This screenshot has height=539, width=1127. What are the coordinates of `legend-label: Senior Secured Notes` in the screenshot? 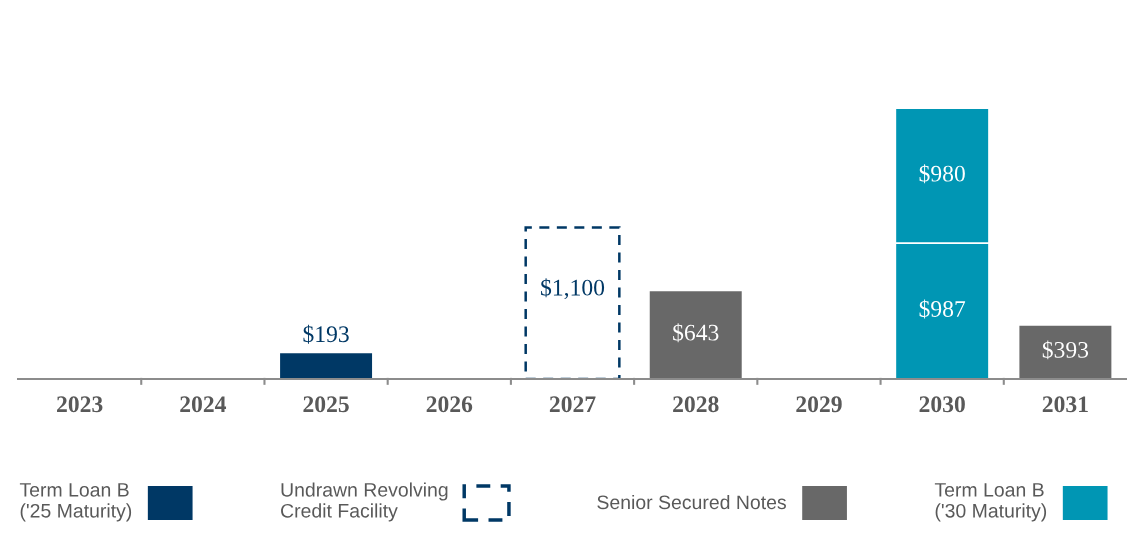 It's located at (691, 502).